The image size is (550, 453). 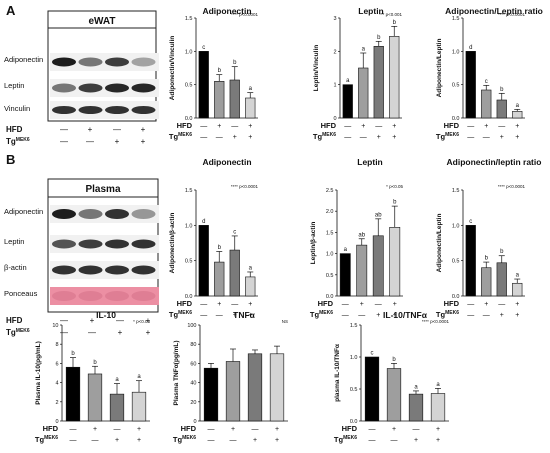 I want to click on y-tick-label: 6, so click(x=56, y=364).